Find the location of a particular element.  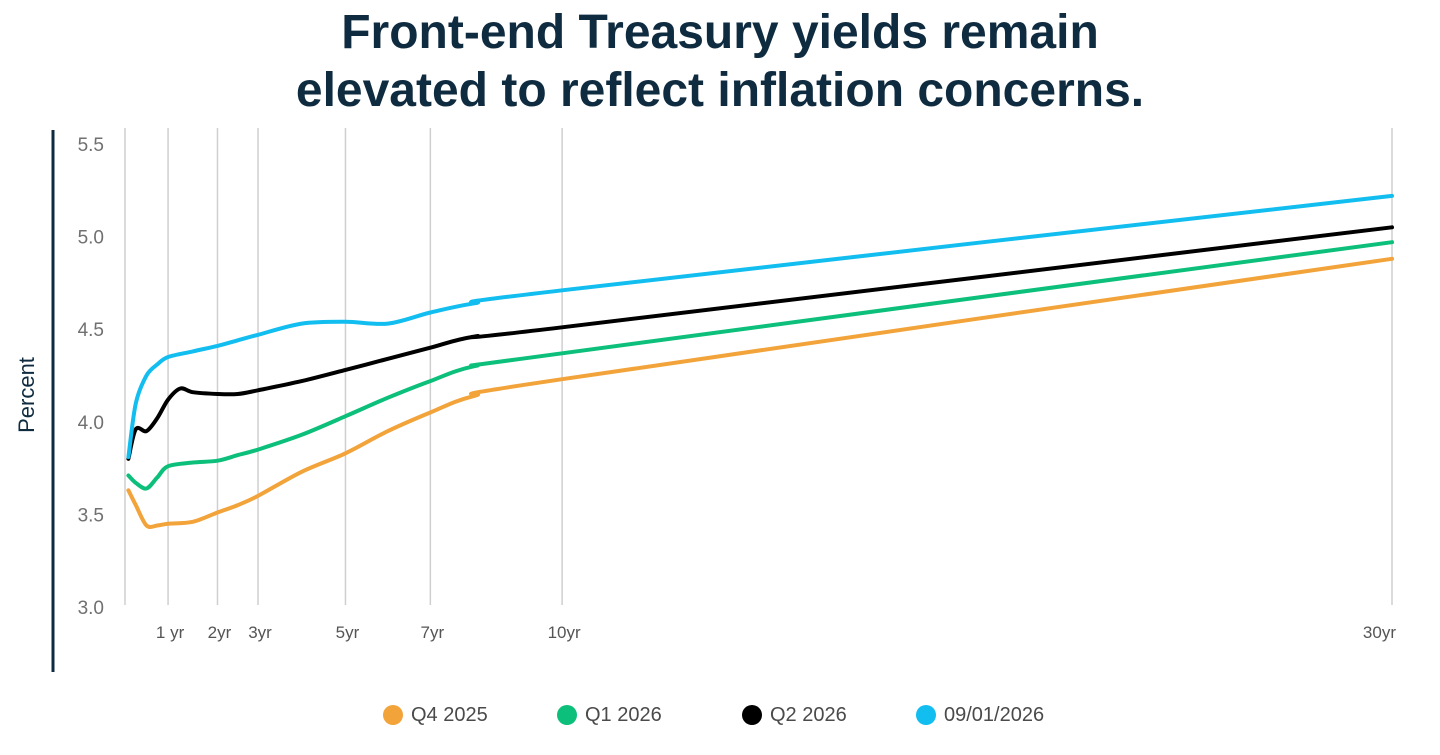

x-tick-label: 1 yr is located at coordinates (170, 632).